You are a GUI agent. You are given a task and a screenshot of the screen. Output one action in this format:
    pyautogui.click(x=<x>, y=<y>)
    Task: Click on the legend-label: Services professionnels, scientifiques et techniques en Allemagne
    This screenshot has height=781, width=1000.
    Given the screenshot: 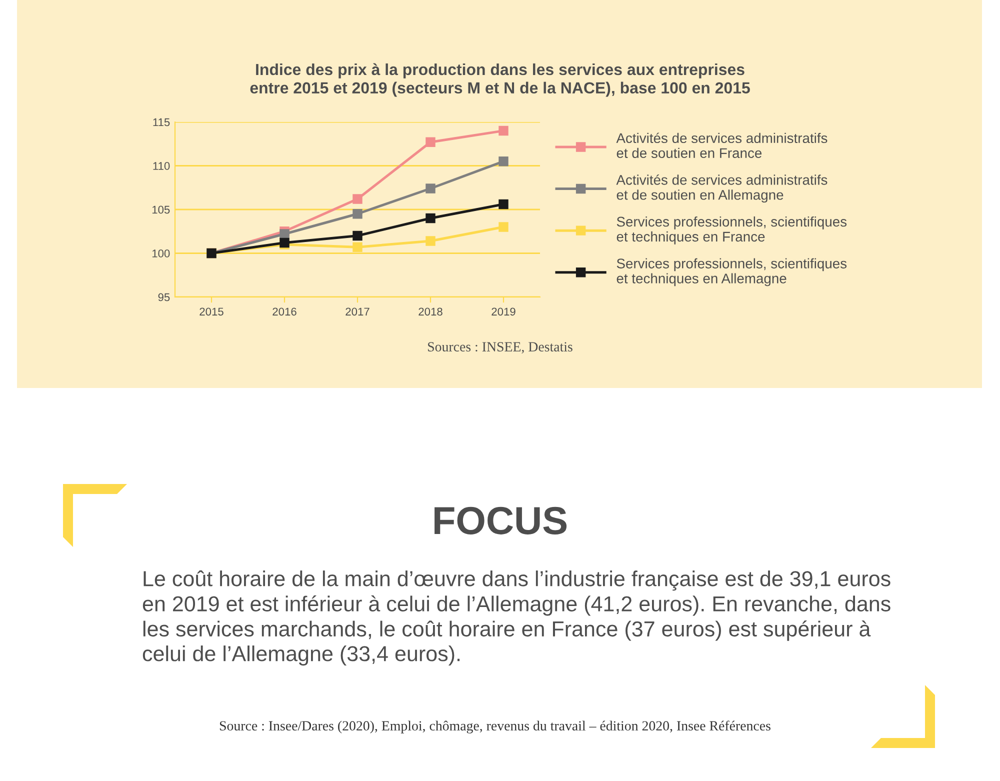 What is the action you would take?
    pyautogui.click(x=731, y=272)
    